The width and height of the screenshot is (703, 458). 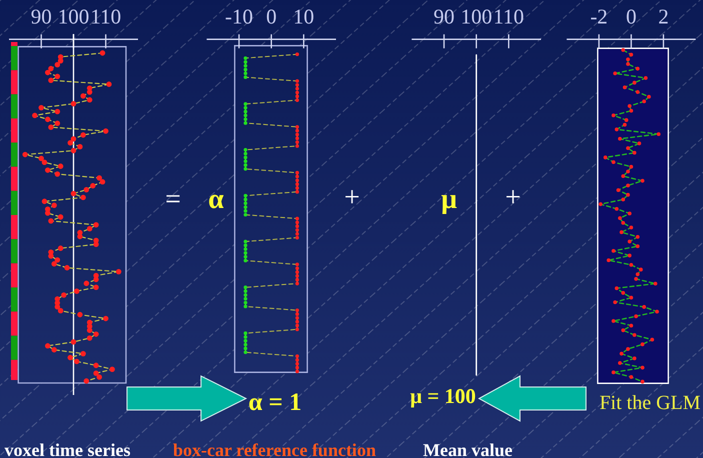 I want to click on text: α = 1, so click(x=275, y=402).